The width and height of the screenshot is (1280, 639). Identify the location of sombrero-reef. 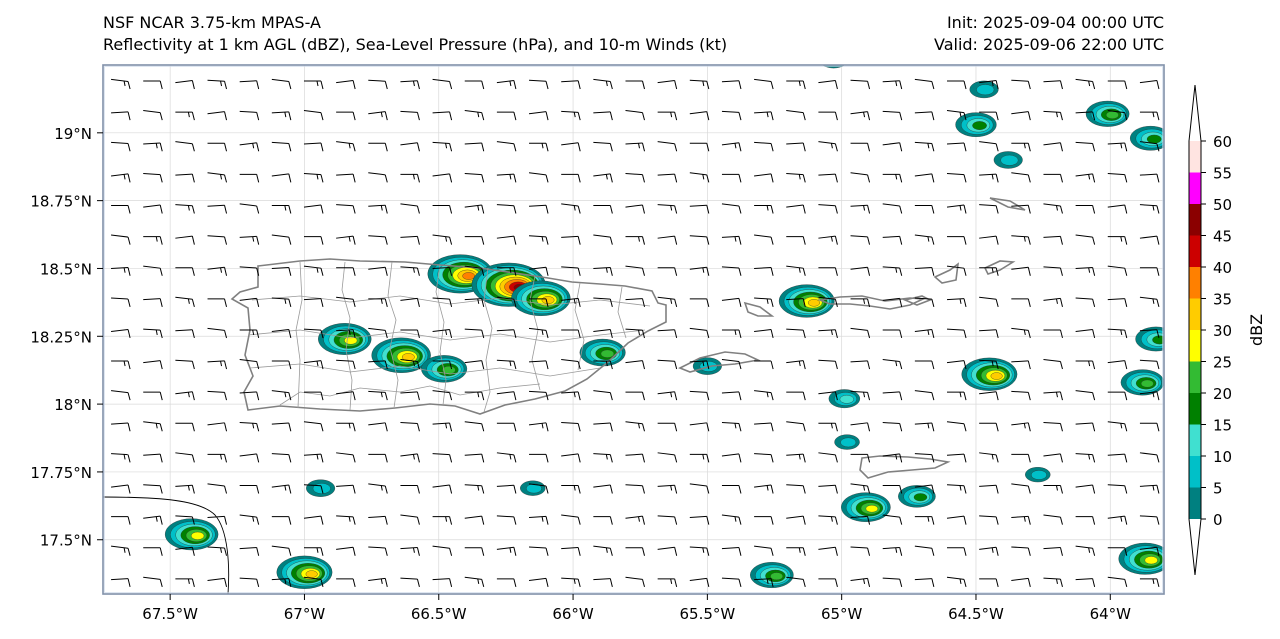
(1007, 204).